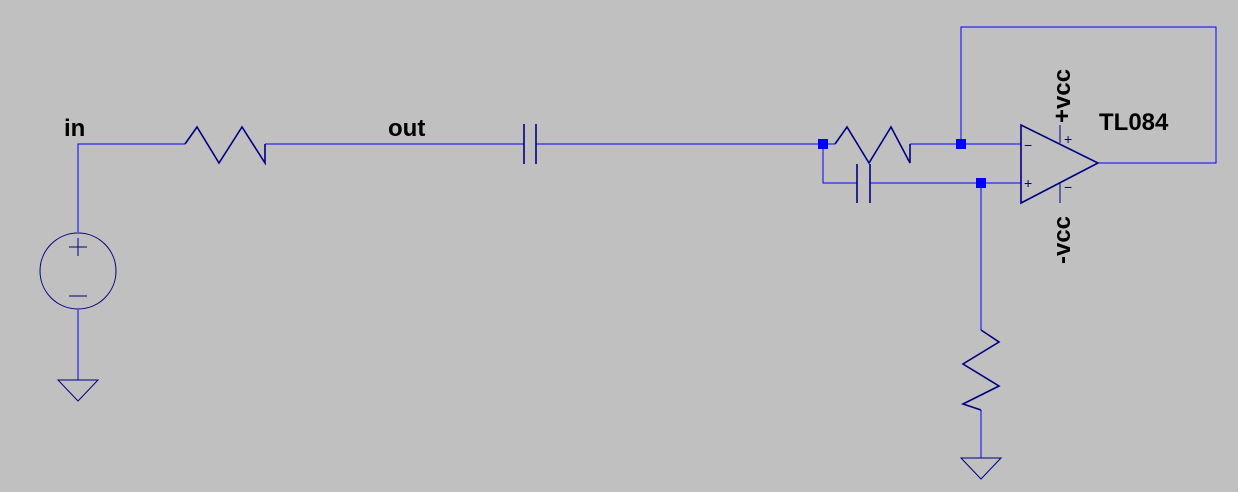  I want to click on resistor-r2, so click(872, 145).